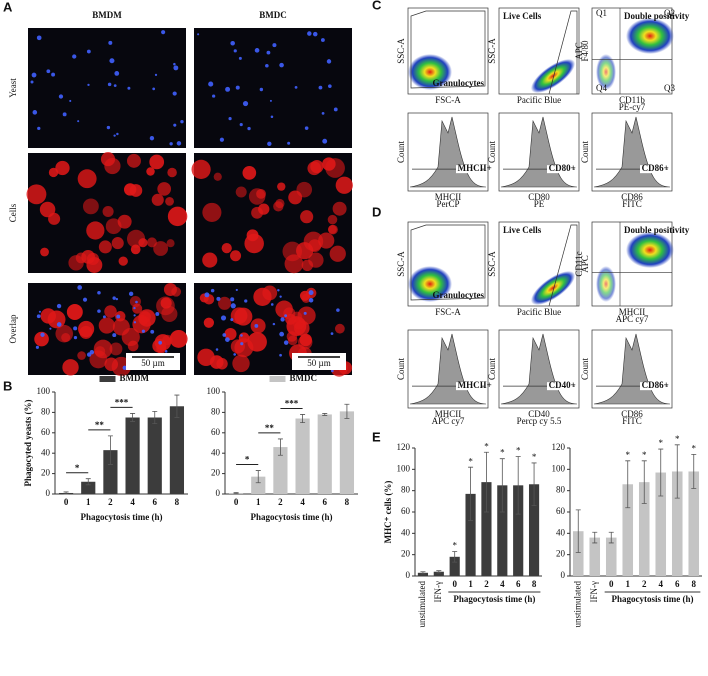  What do you see at coordinates (577, 604) in the screenshot?
I see `x-tick-label: unstimulated` at bounding box center [577, 604].